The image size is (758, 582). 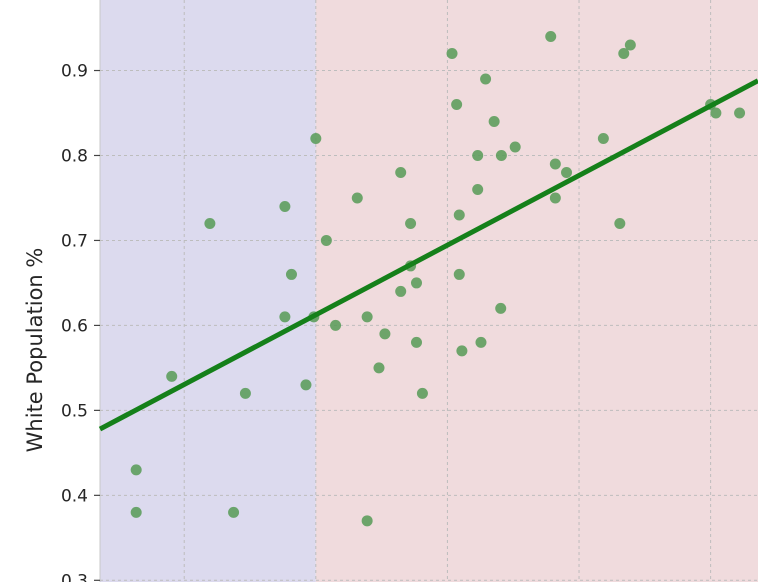 I want to click on y-axis-label: White Population %, so click(x=35, y=350).